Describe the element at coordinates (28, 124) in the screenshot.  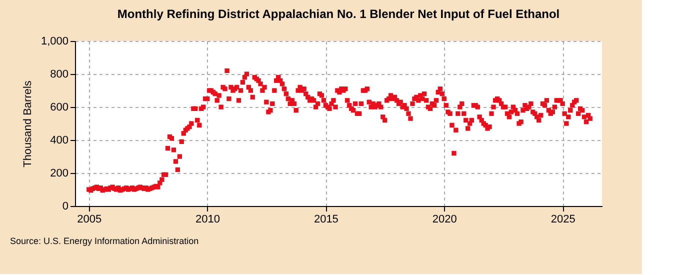
I see `y-axis-title: Thousand Barrels` at that location.